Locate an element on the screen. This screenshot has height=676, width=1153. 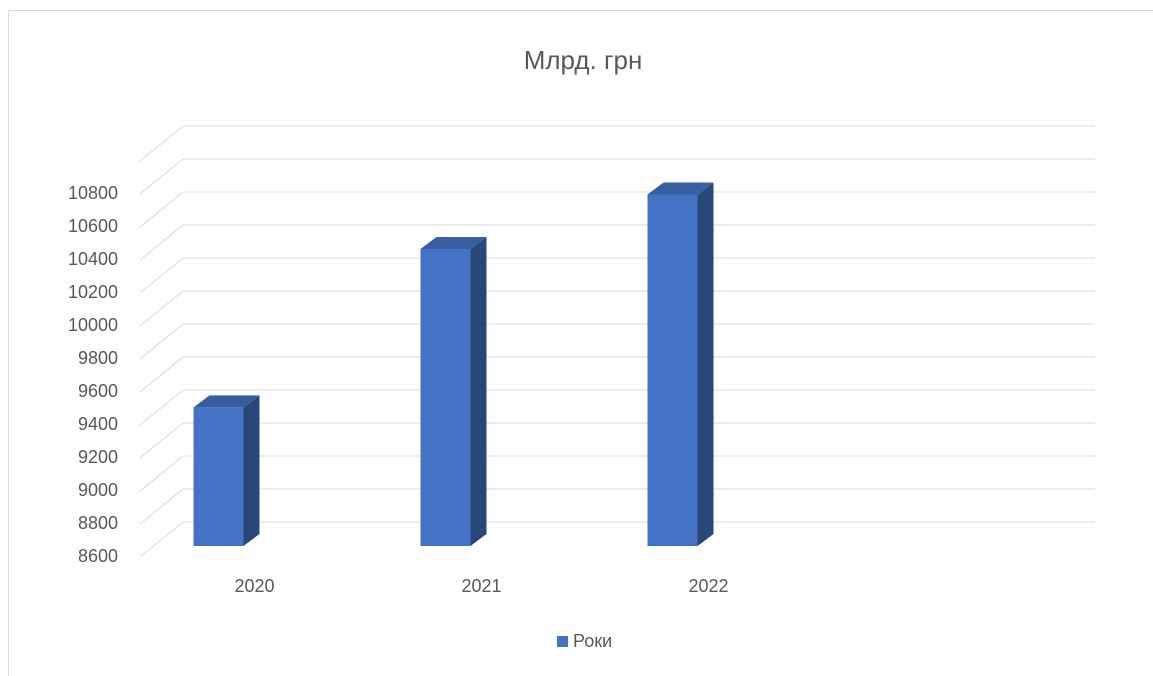
y-tick-label: 9400 is located at coordinates (98, 424).